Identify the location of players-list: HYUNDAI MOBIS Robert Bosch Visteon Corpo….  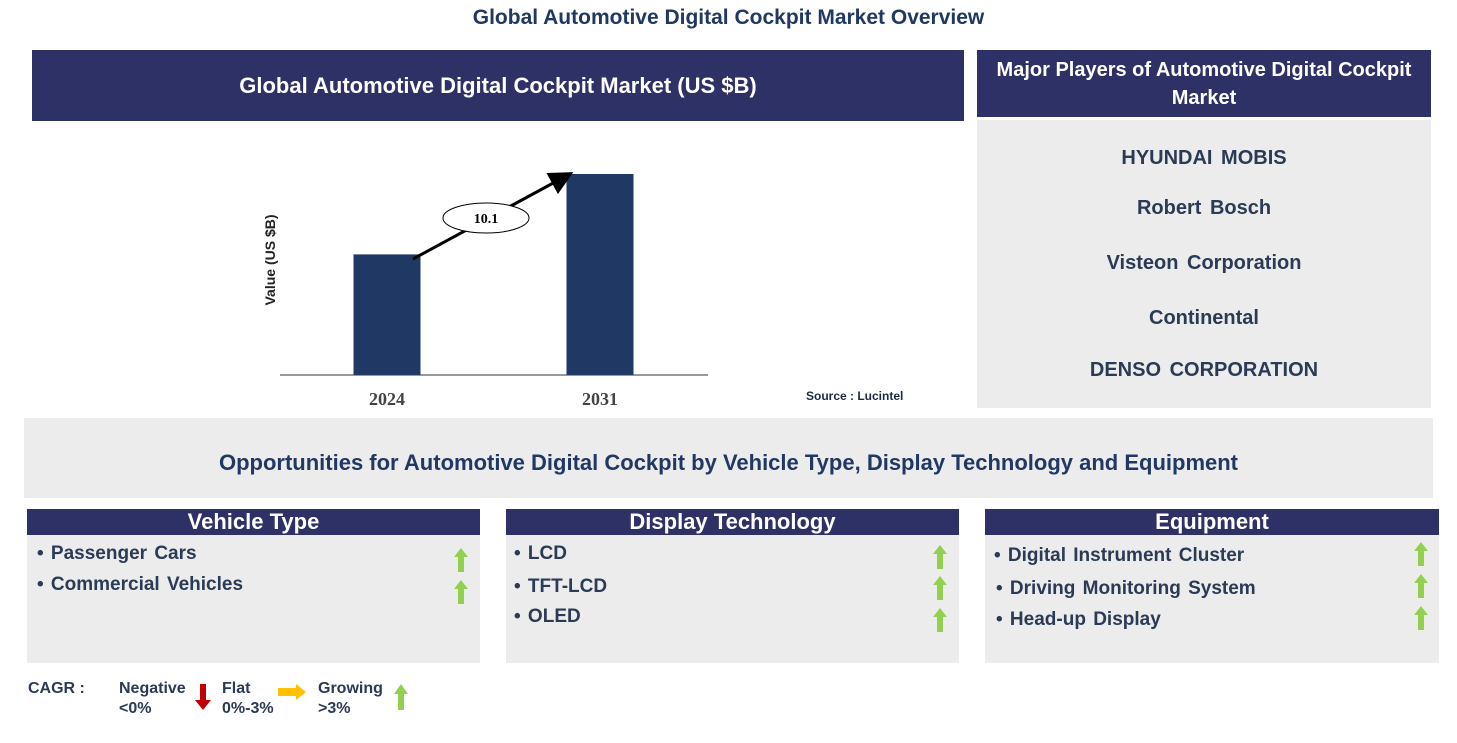
(1204, 264).